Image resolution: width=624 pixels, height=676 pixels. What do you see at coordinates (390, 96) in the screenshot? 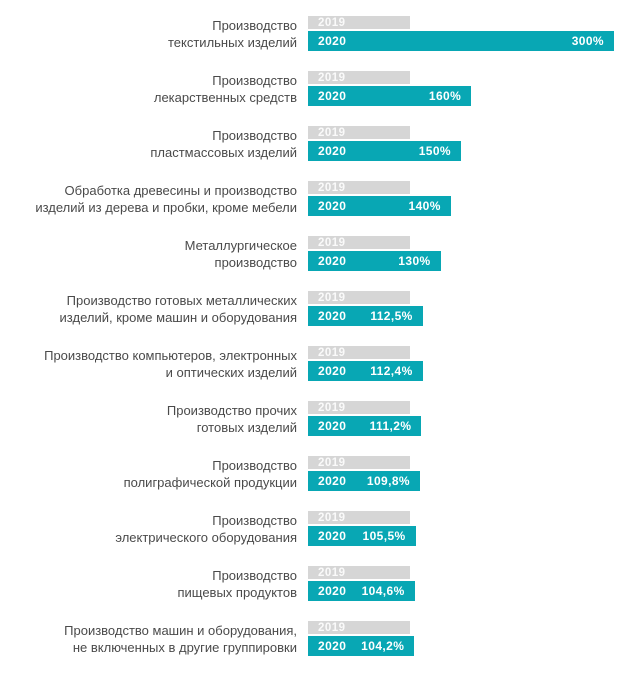
I see `bar-2020: 2020 160%` at bounding box center [390, 96].